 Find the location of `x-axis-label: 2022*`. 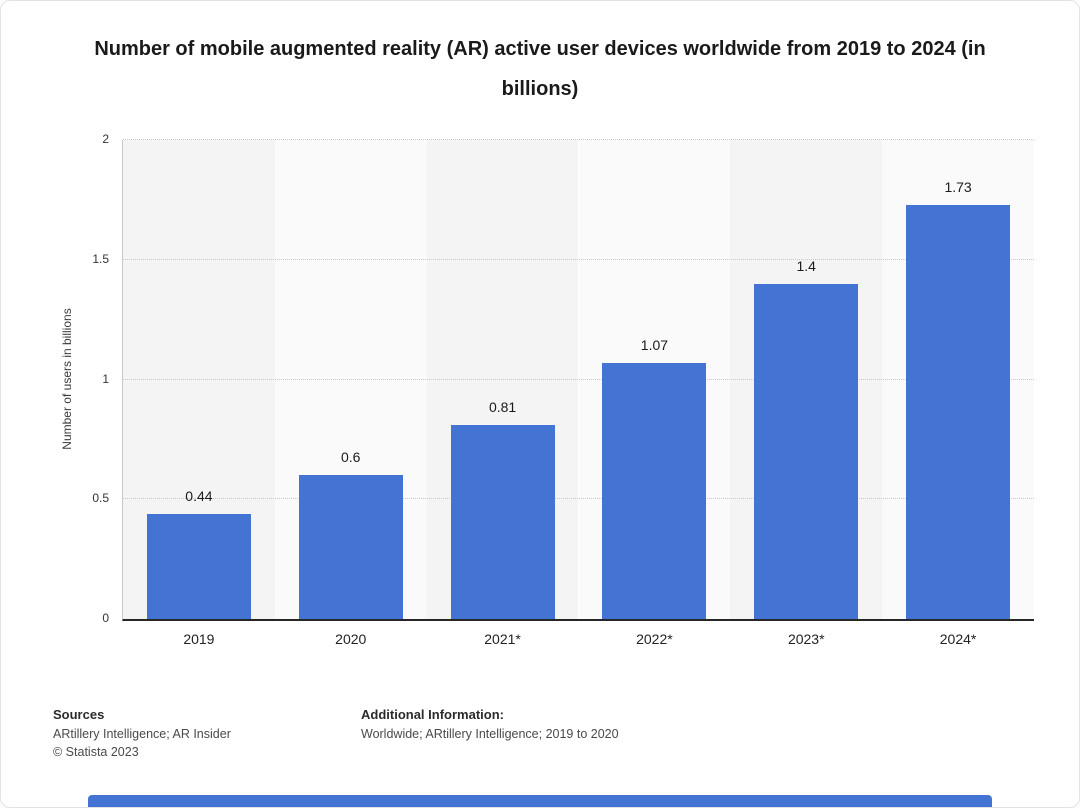

x-axis-label: 2022* is located at coordinates (654, 639).